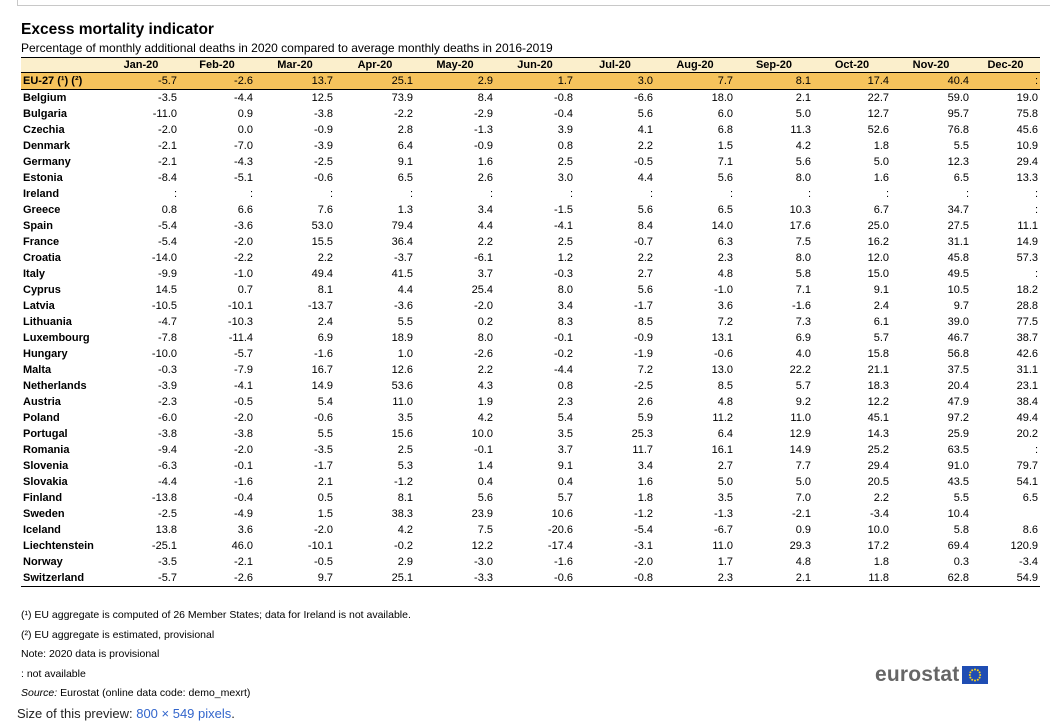 Image resolution: width=1050 pixels, height=726 pixels. Describe the element at coordinates (485, 401) in the screenshot. I see `table-cell: 1.9` at that location.